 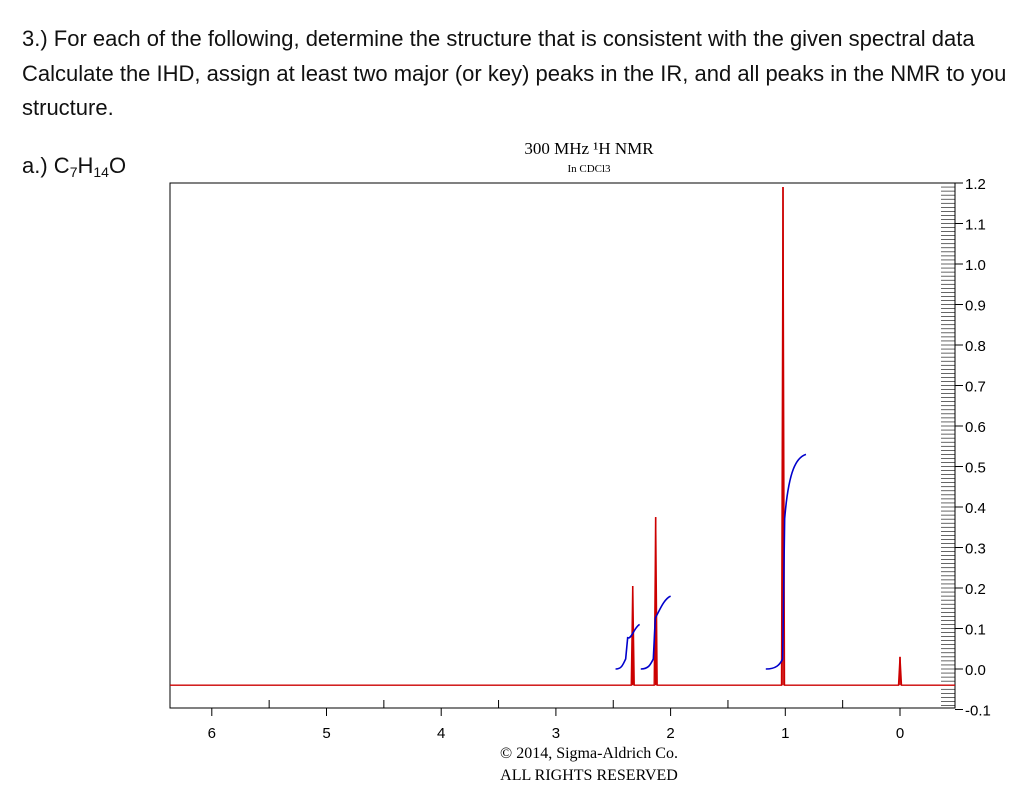 I want to click on y-tick-label: 0.9, so click(x=975, y=306).